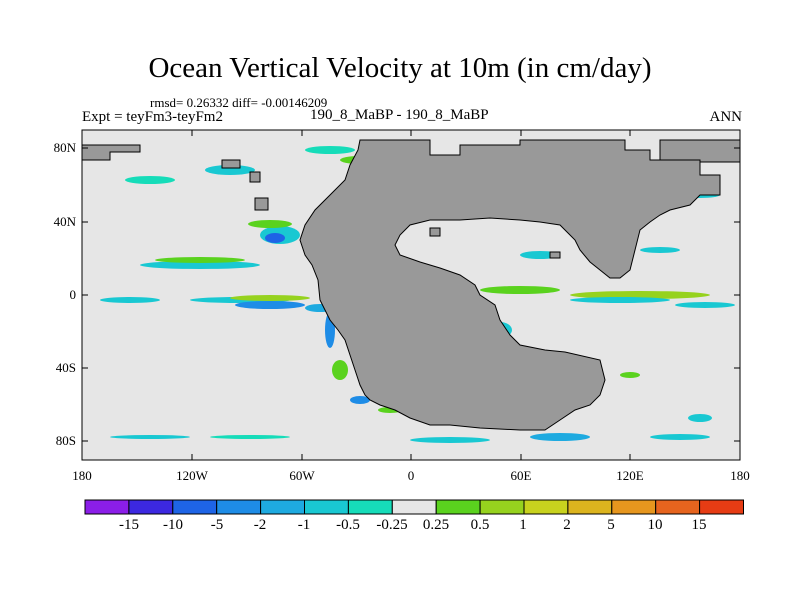  Describe the element at coordinates (348, 525) in the screenshot. I see `colorbar-label: -0.5` at that location.